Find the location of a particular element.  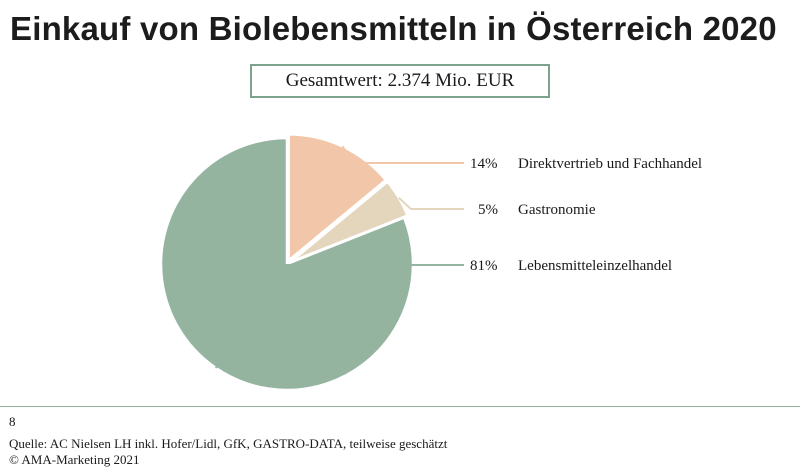

copyright-note: © AMA-Marketing 2021 is located at coordinates (74, 459).